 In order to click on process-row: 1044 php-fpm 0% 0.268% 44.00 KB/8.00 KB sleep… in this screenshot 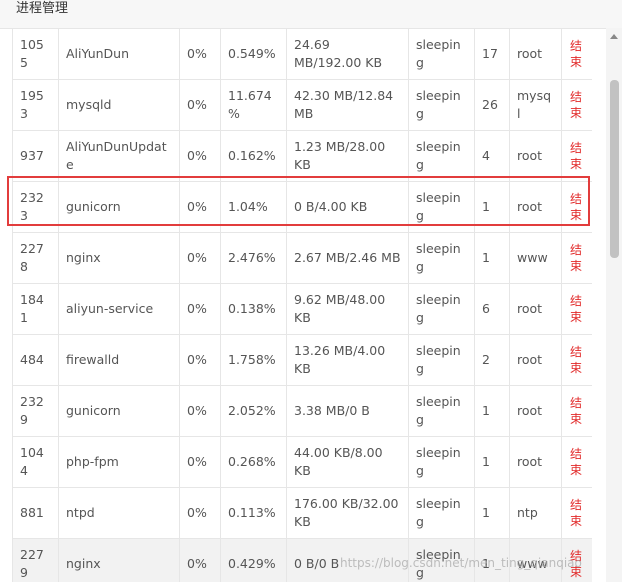, I will do `click(302, 462)`.